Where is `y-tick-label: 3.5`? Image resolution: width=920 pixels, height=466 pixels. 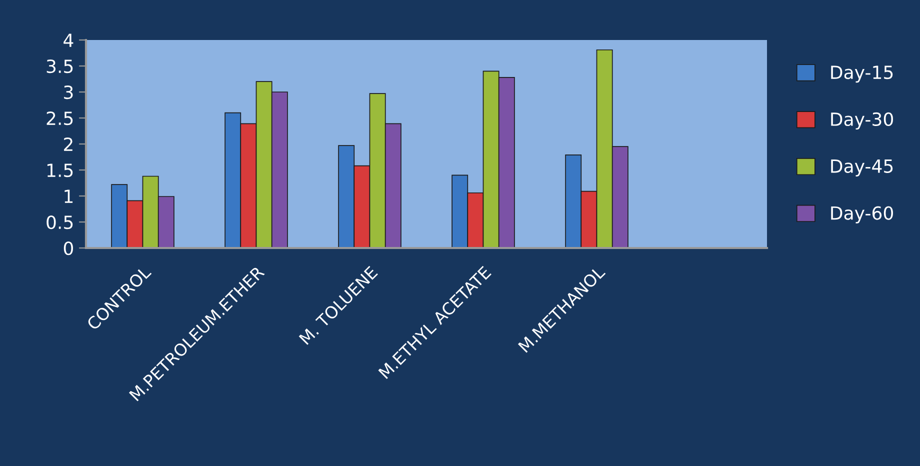
y-tick-label: 3.5 is located at coordinates (59, 66).